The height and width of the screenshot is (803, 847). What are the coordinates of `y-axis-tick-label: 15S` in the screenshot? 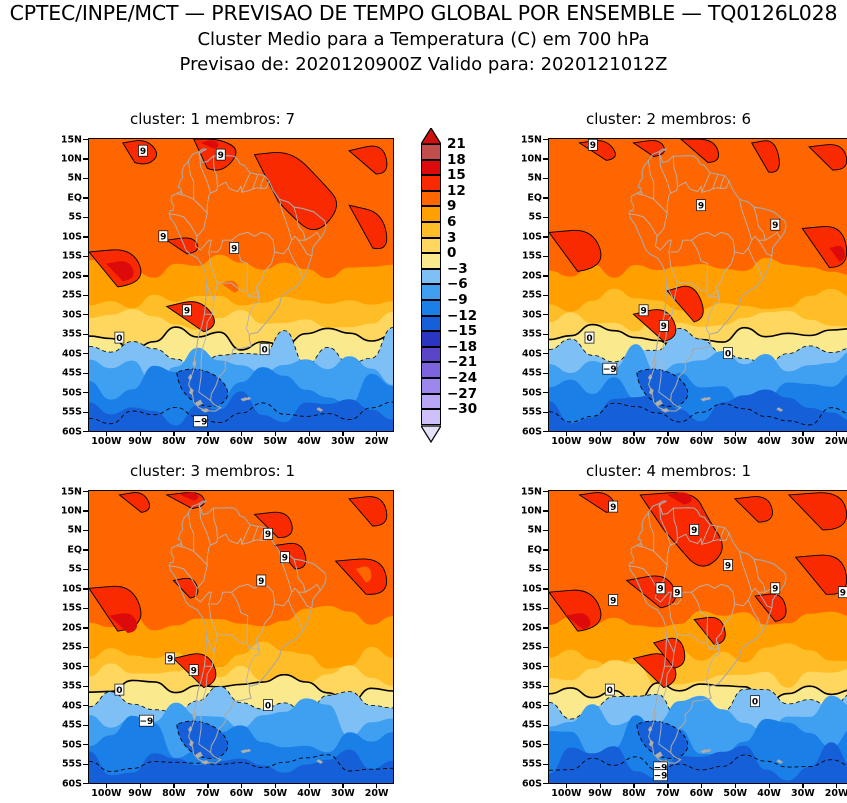 It's located at (531, 608).